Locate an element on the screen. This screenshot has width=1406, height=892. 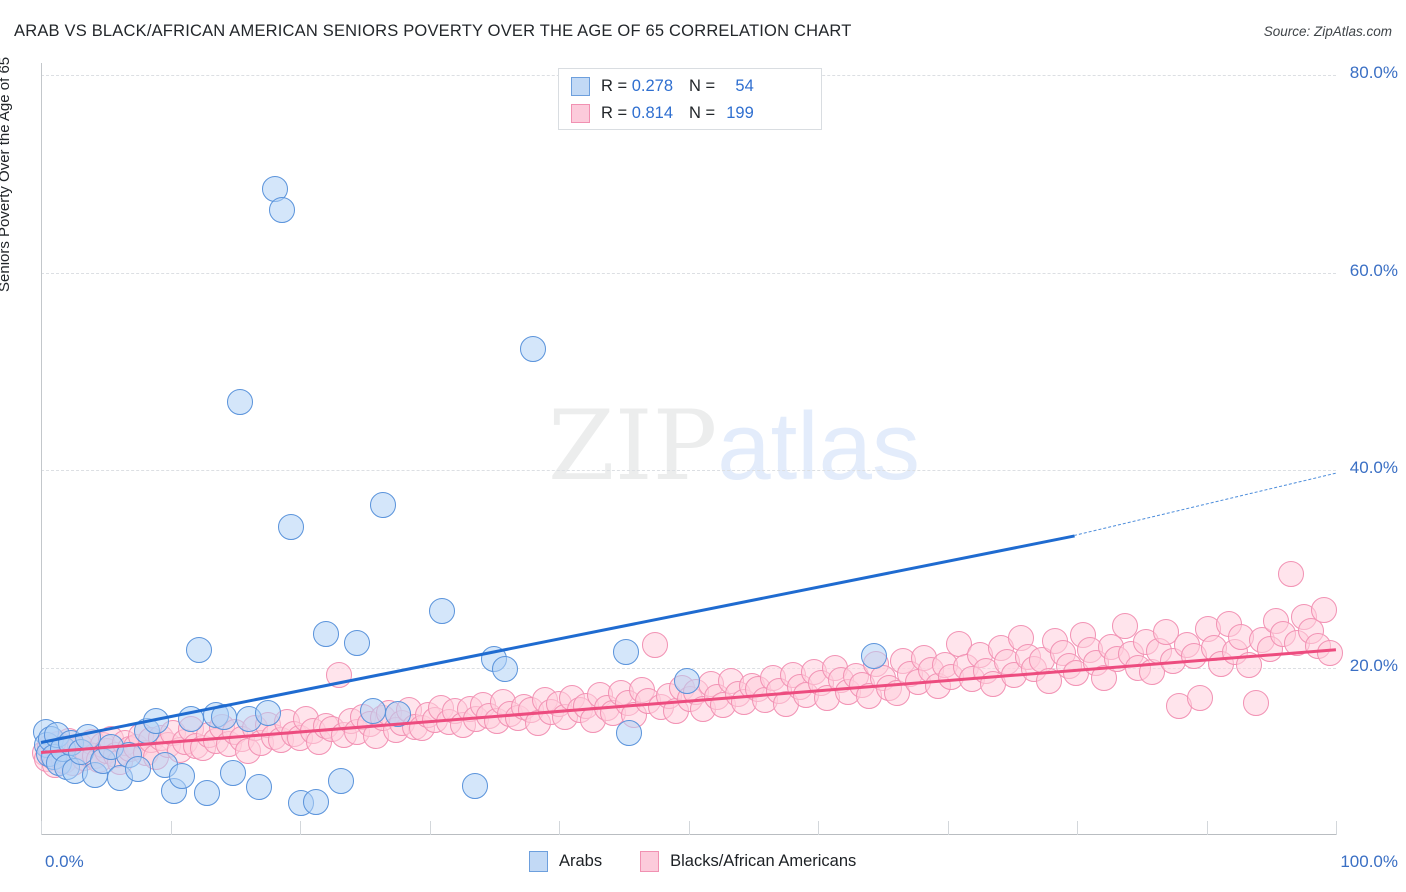
series-legend: Arabs Blacks/African Americans is located at coordinates (711, 861).